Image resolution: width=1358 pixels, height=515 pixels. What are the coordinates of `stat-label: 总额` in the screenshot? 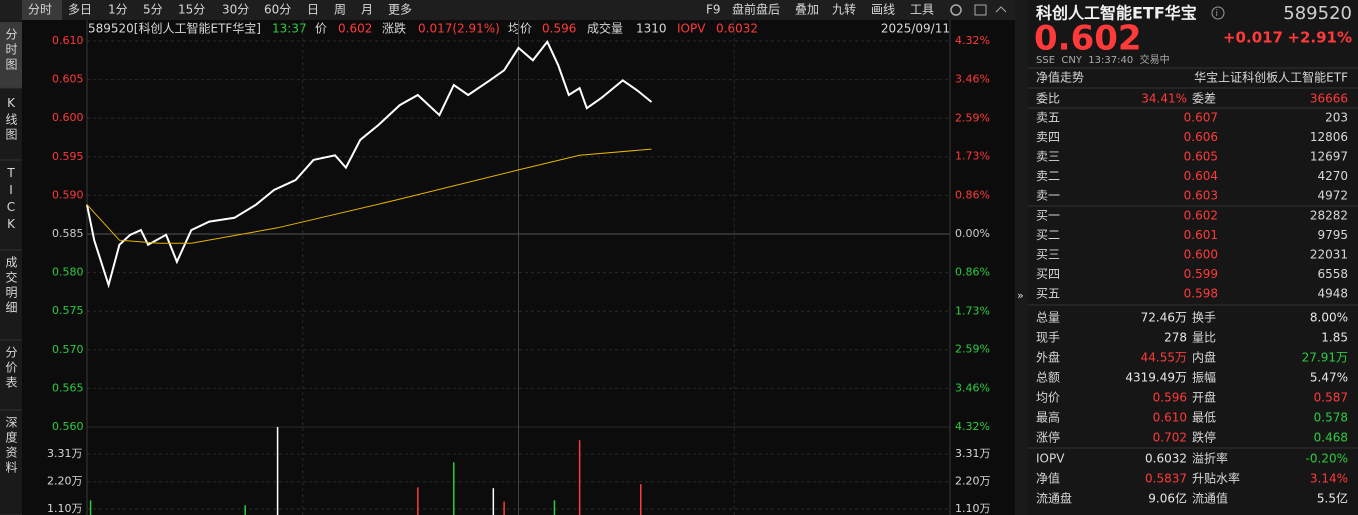 It's located at (1048, 378).